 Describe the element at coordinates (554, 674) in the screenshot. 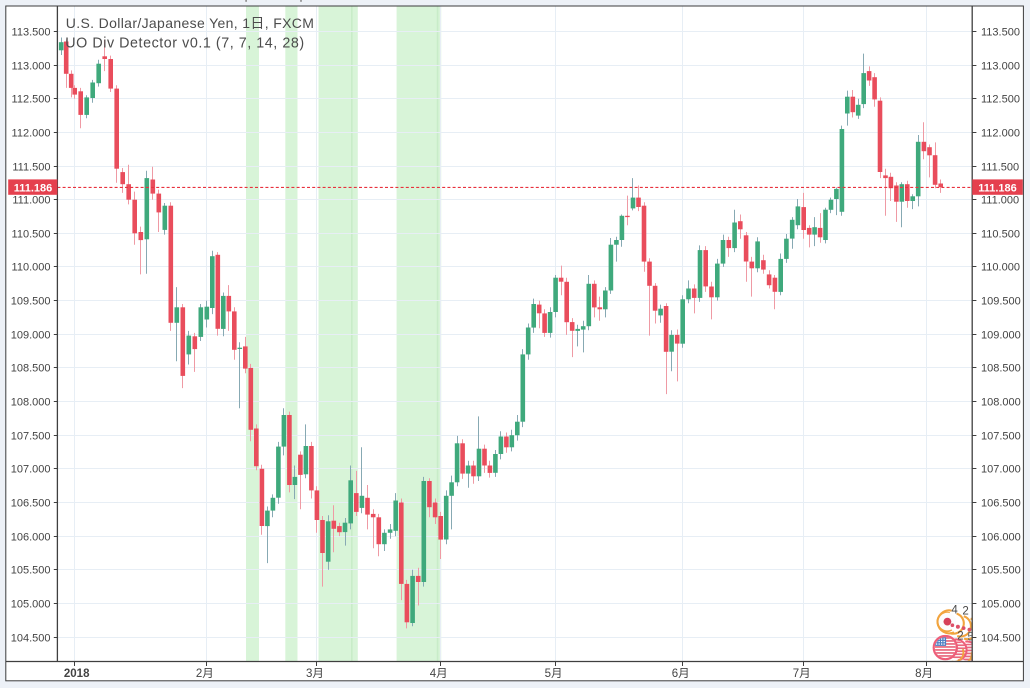

I see `svg-text: 5月` at that location.